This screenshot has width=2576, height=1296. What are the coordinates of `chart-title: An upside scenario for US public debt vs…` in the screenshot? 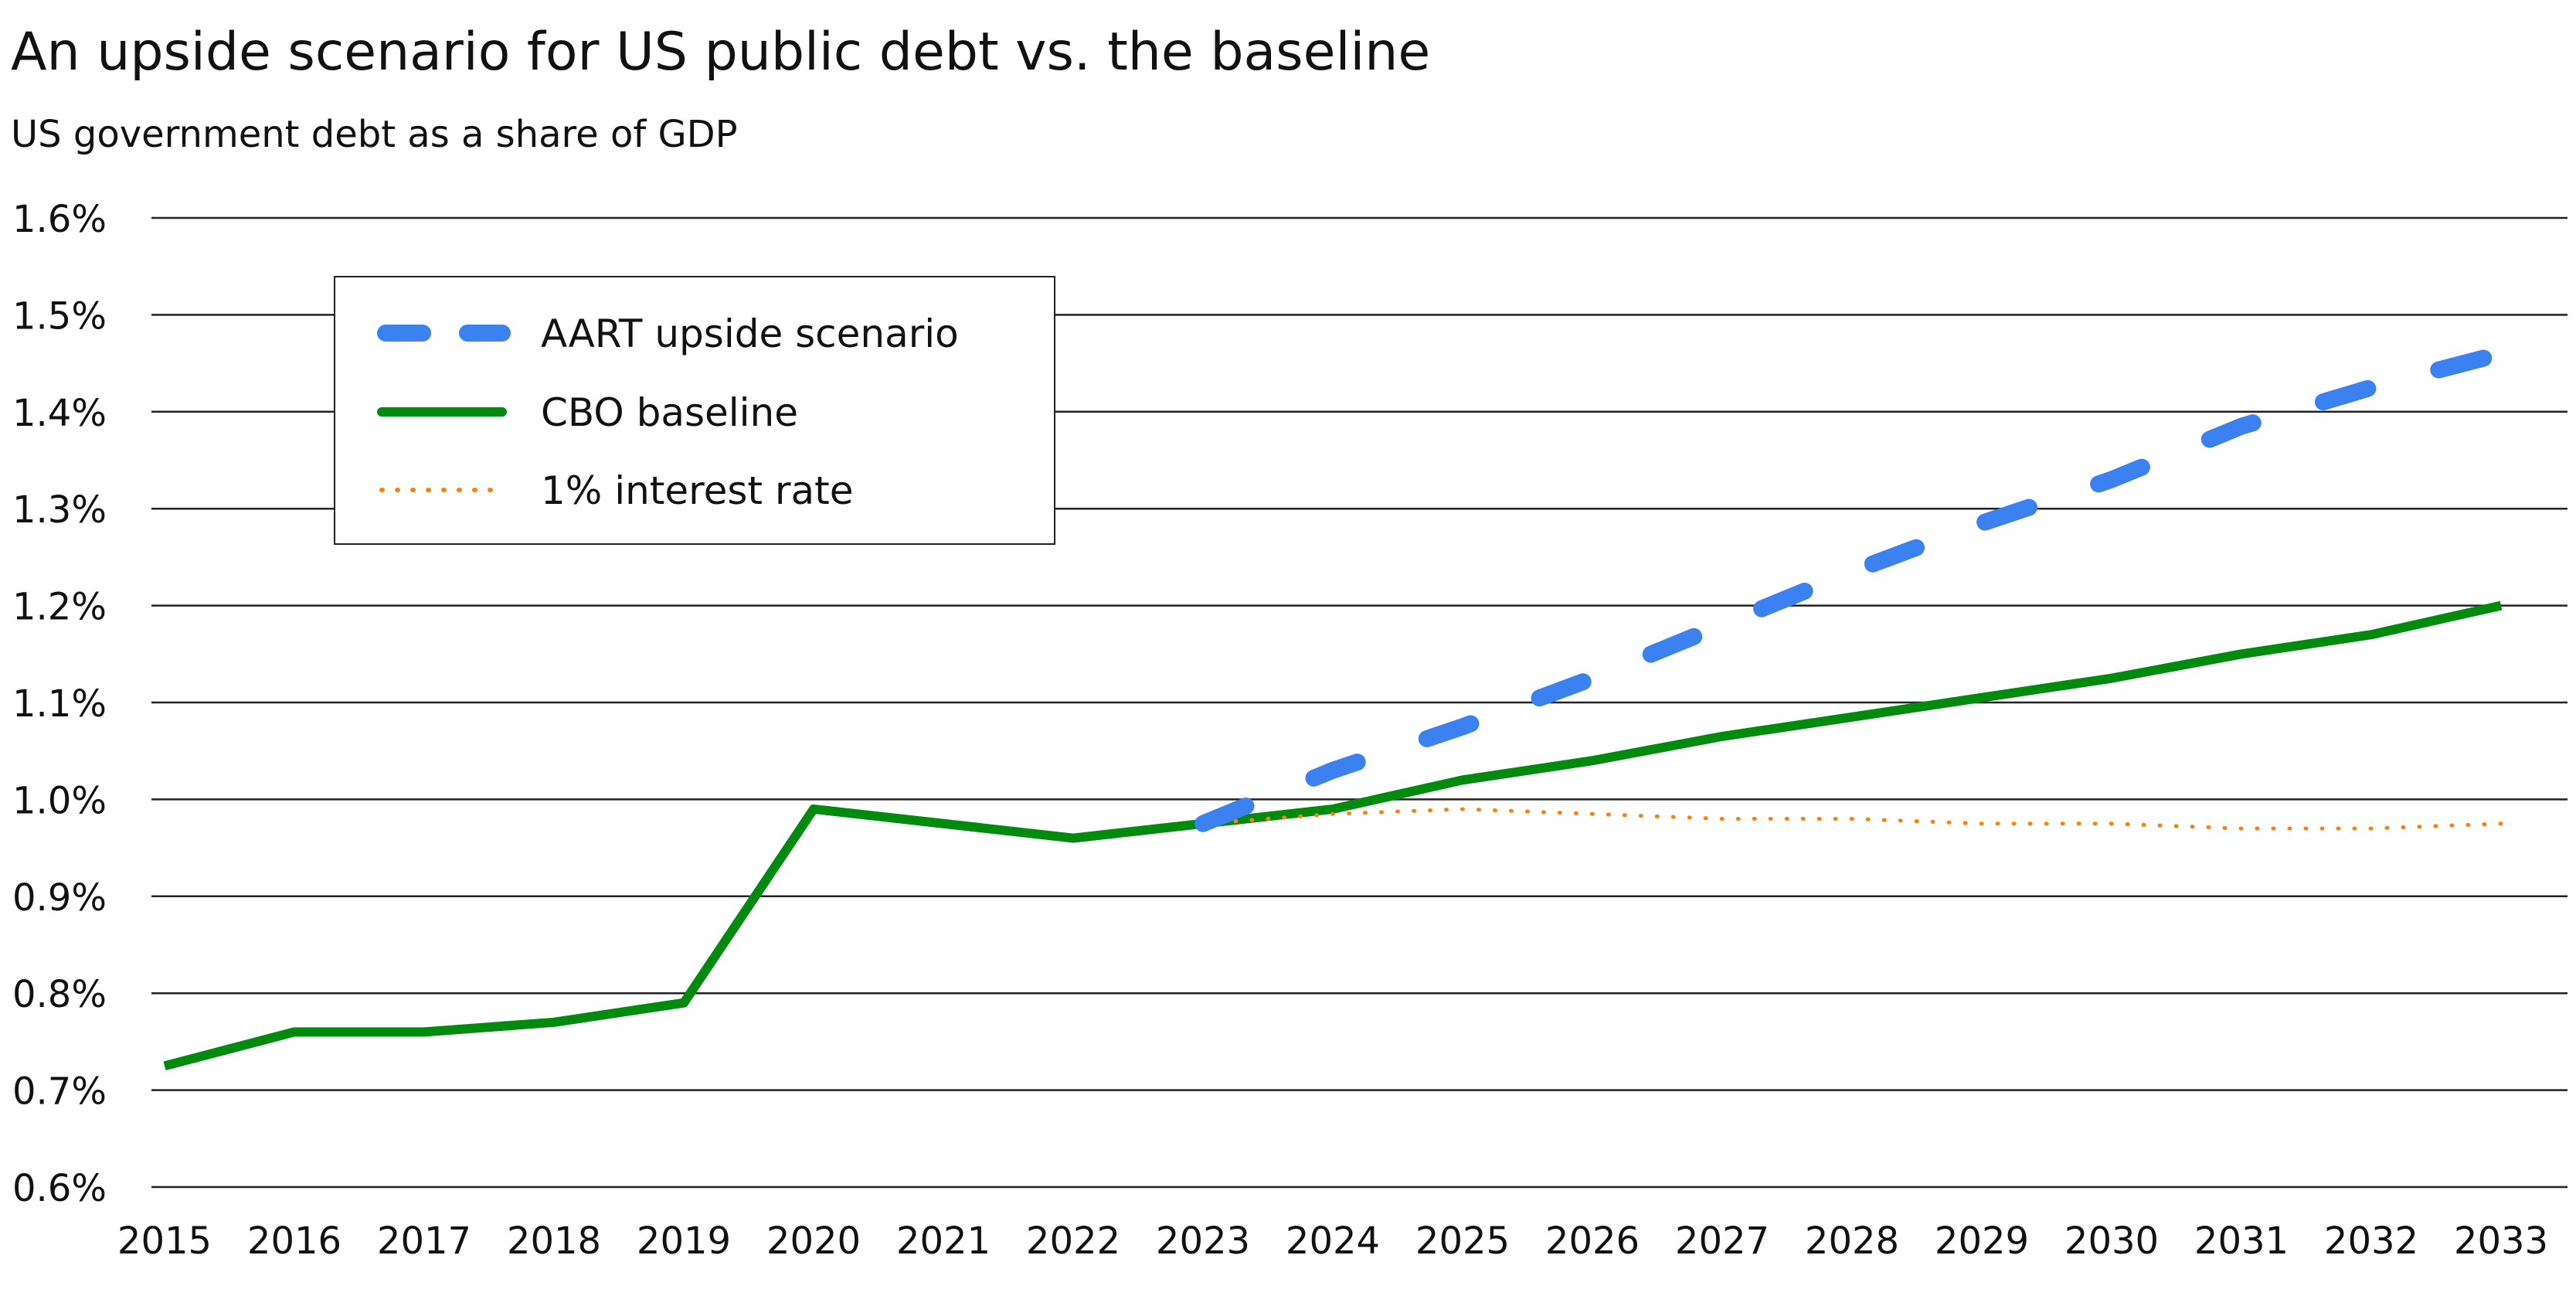 It's located at (720, 52).